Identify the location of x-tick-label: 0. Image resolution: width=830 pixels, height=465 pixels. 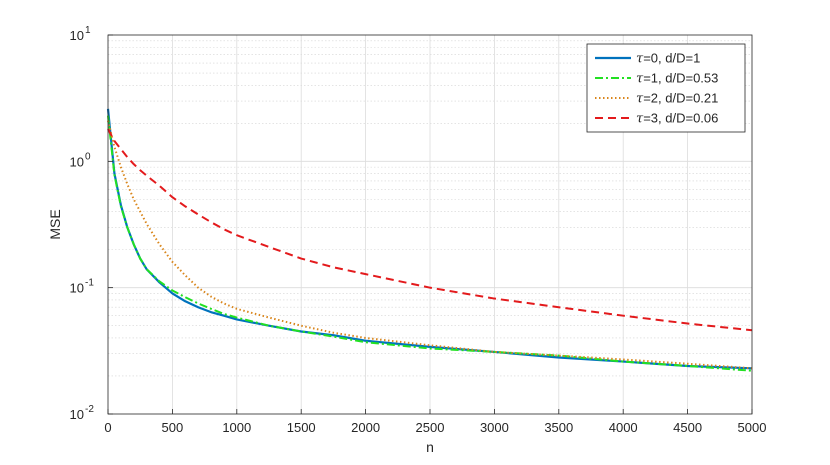
(107, 427).